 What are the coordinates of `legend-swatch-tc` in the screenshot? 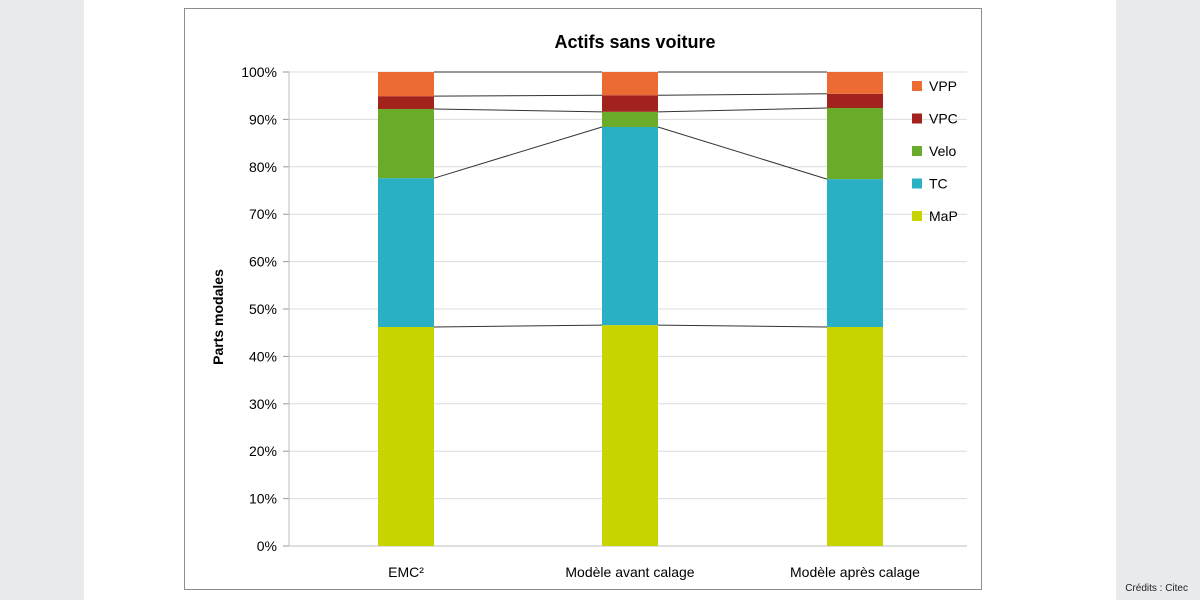 It's located at (917, 183).